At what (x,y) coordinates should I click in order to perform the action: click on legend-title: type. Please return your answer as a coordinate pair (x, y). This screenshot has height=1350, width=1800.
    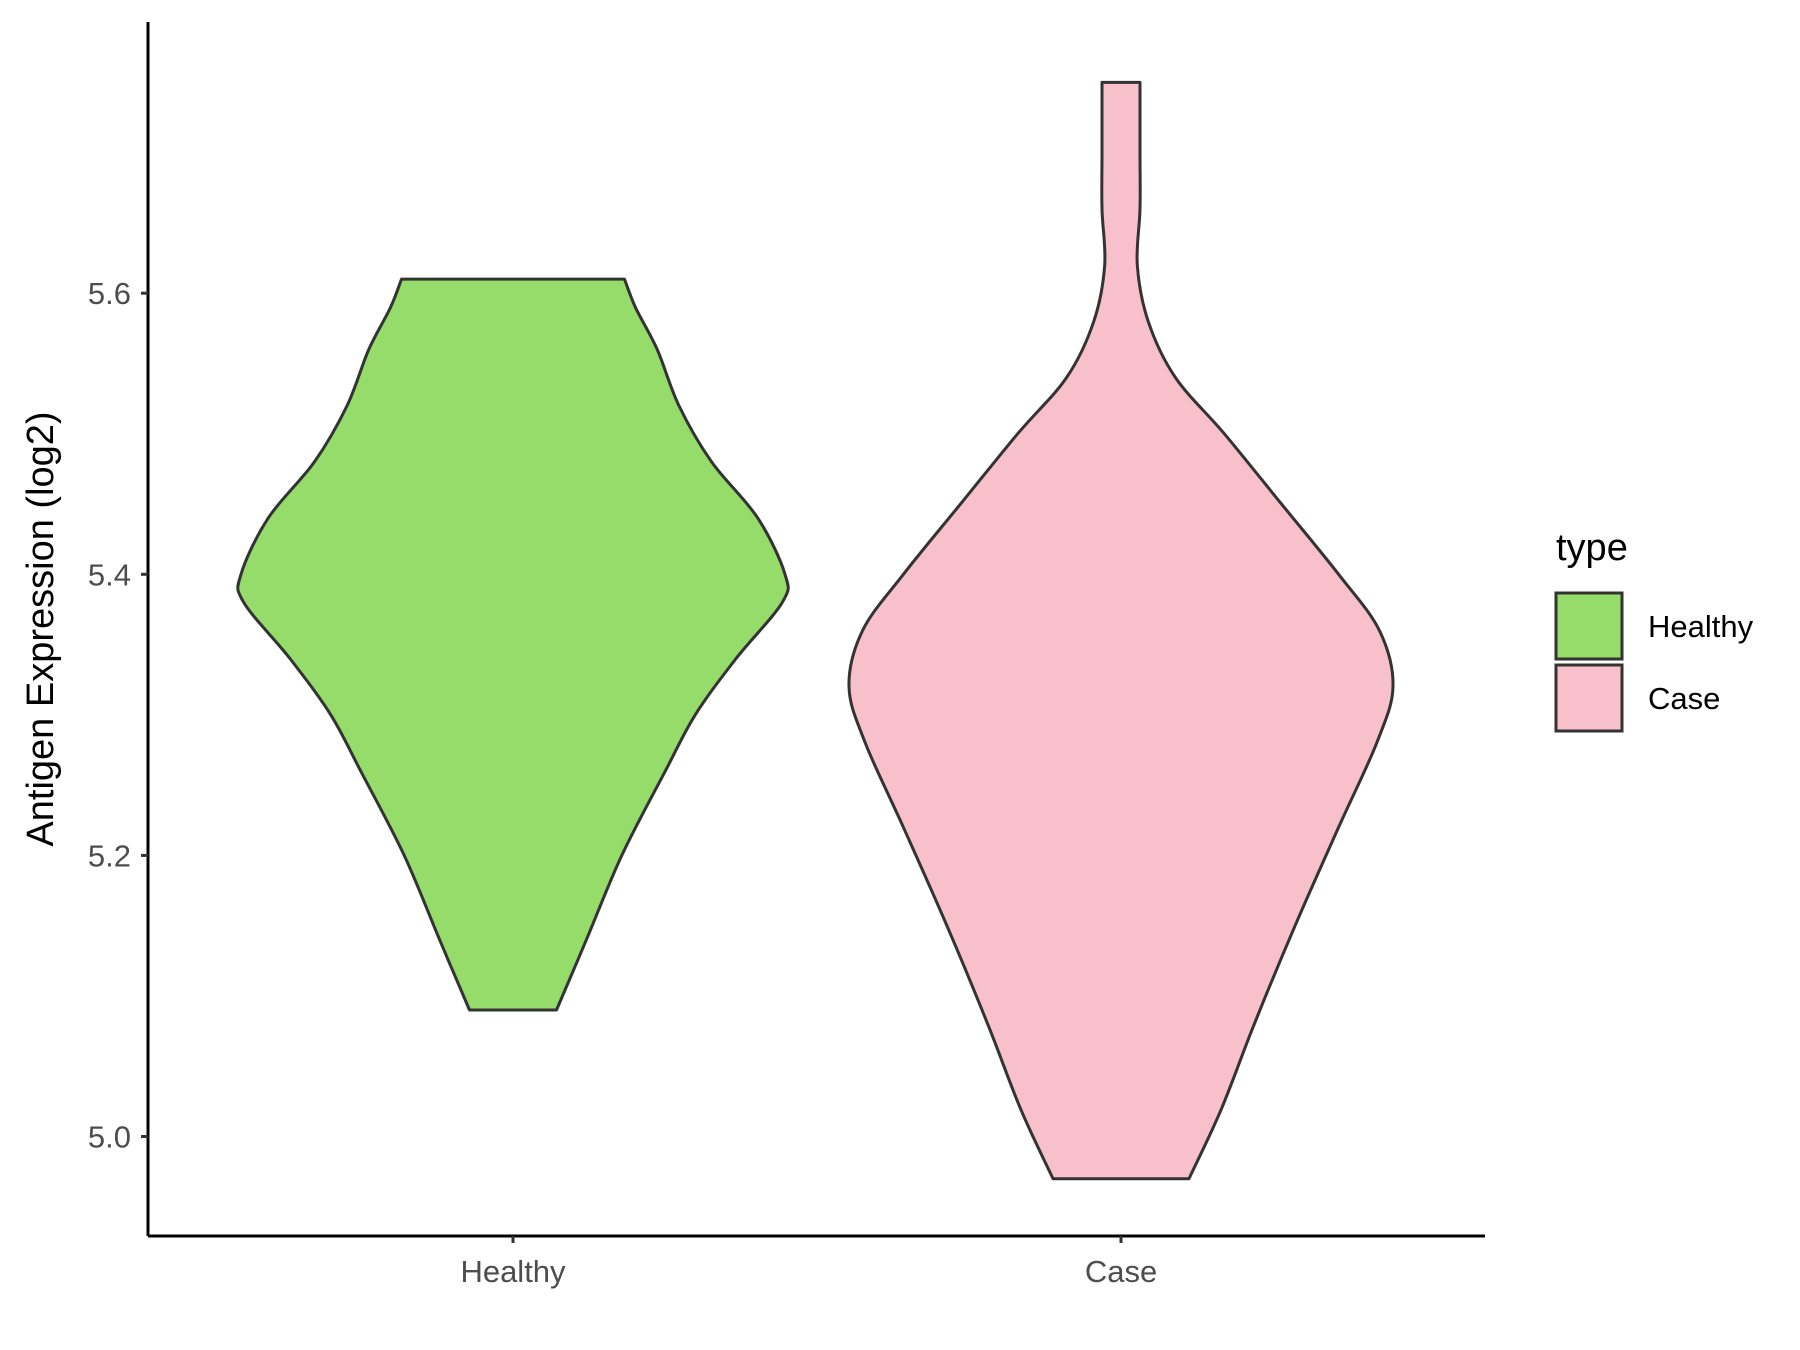
    Looking at the image, I should click on (1592, 548).